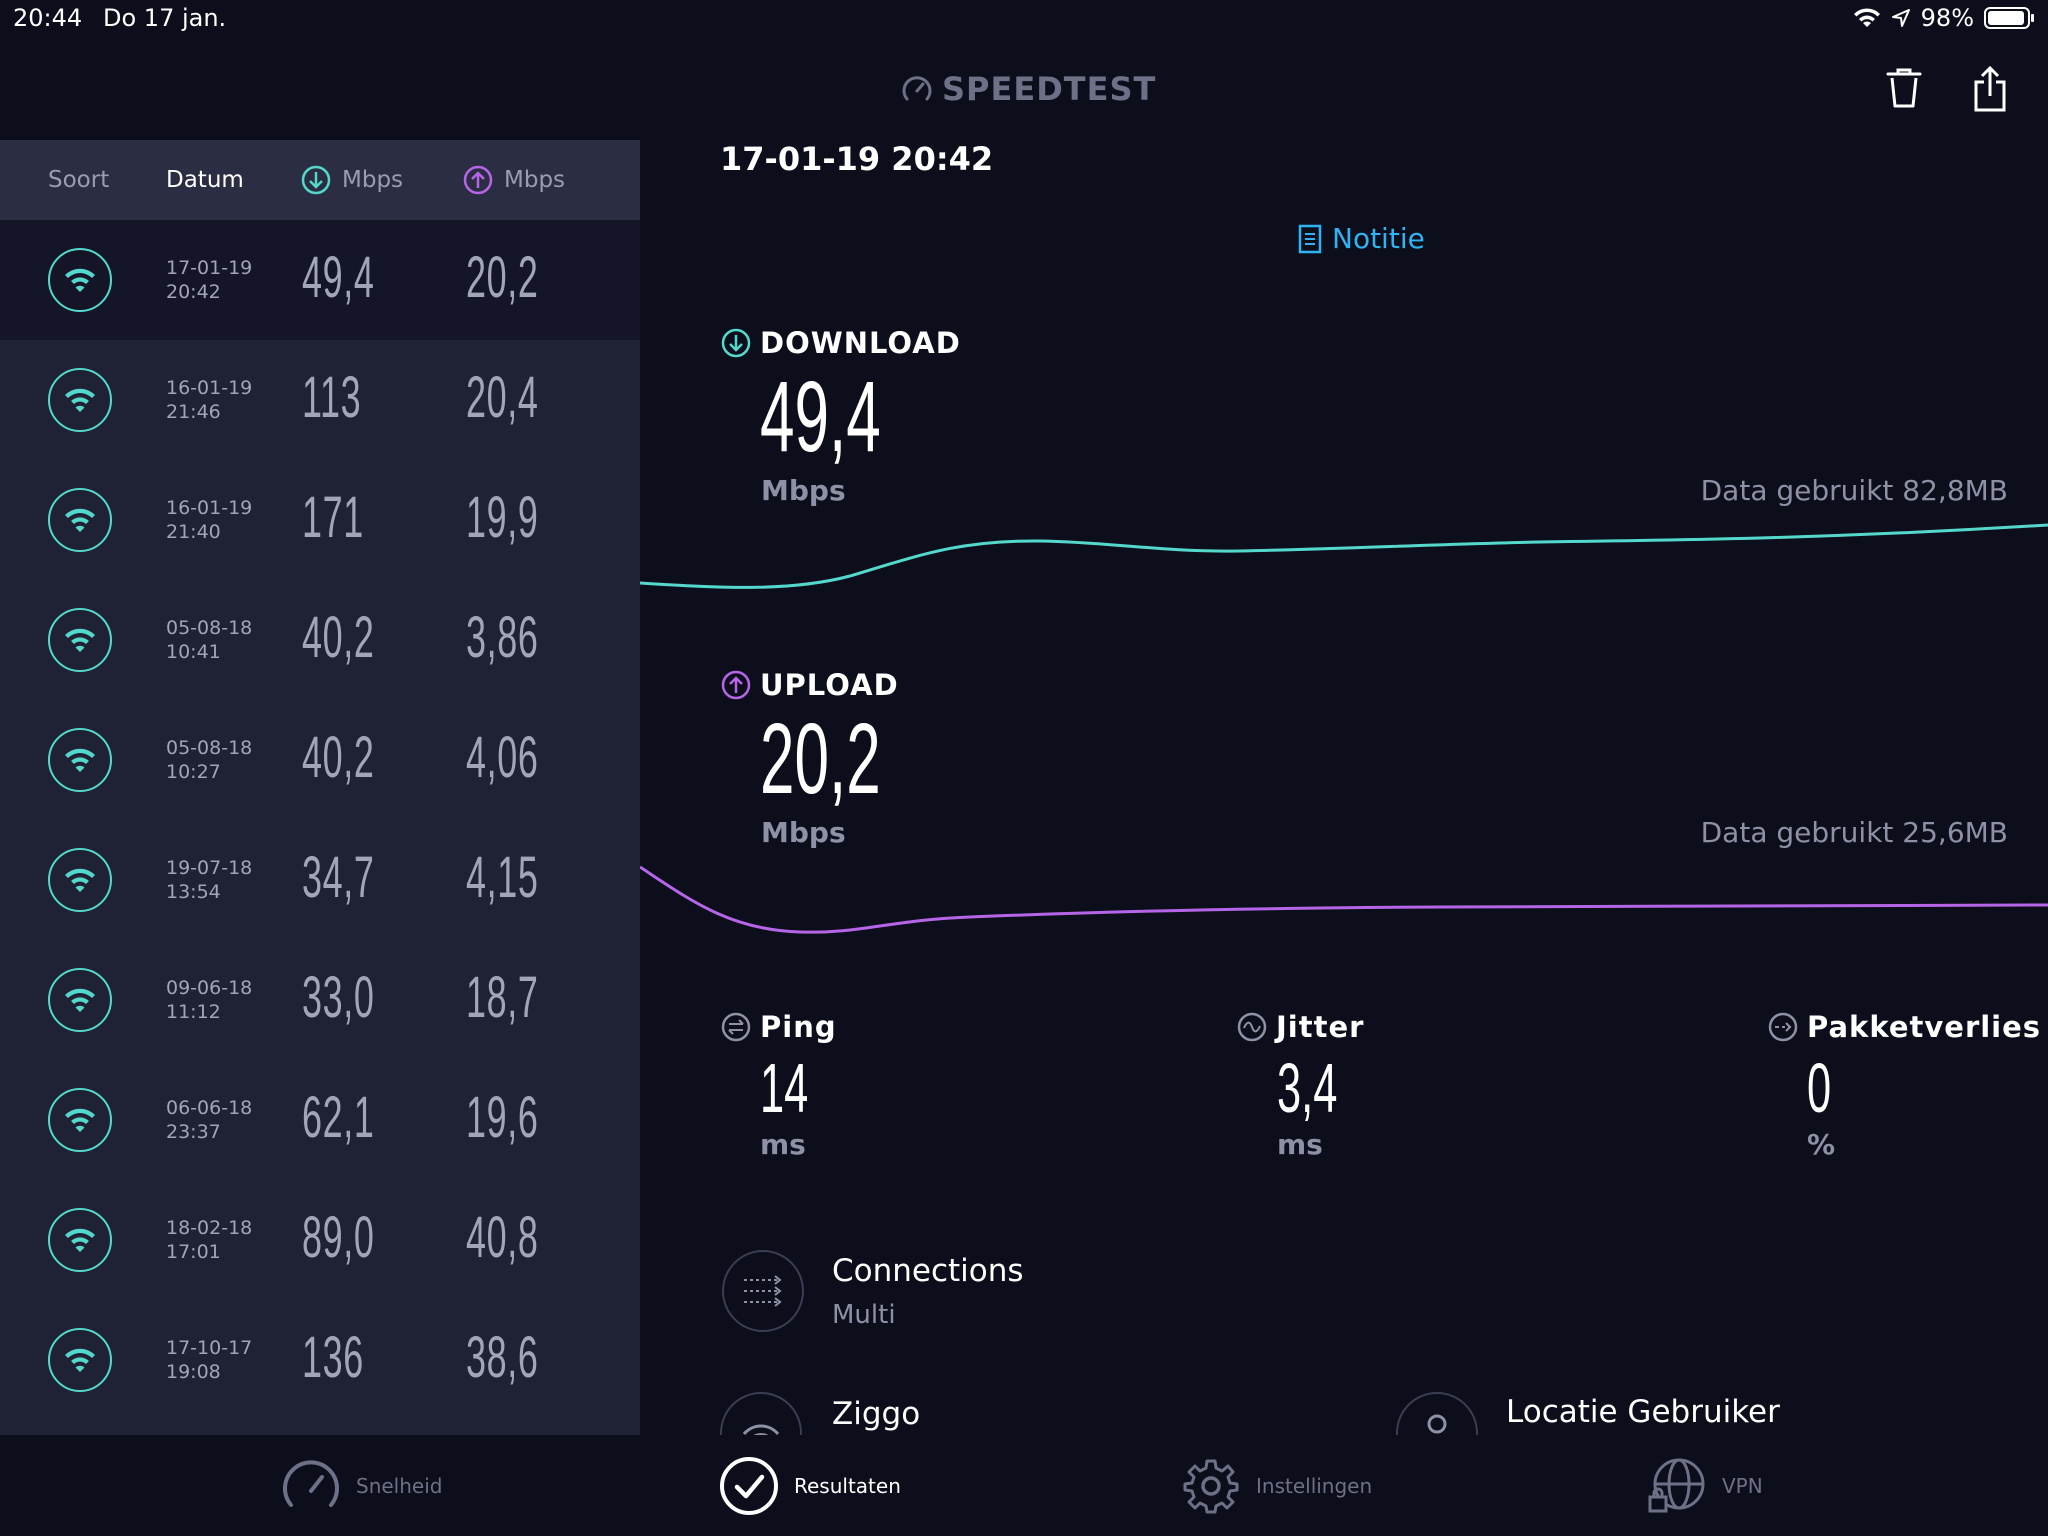 The height and width of the screenshot is (1536, 2048). What do you see at coordinates (1300, 1144) in the screenshot?
I see `jitter-unit: ms` at bounding box center [1300, 1144].